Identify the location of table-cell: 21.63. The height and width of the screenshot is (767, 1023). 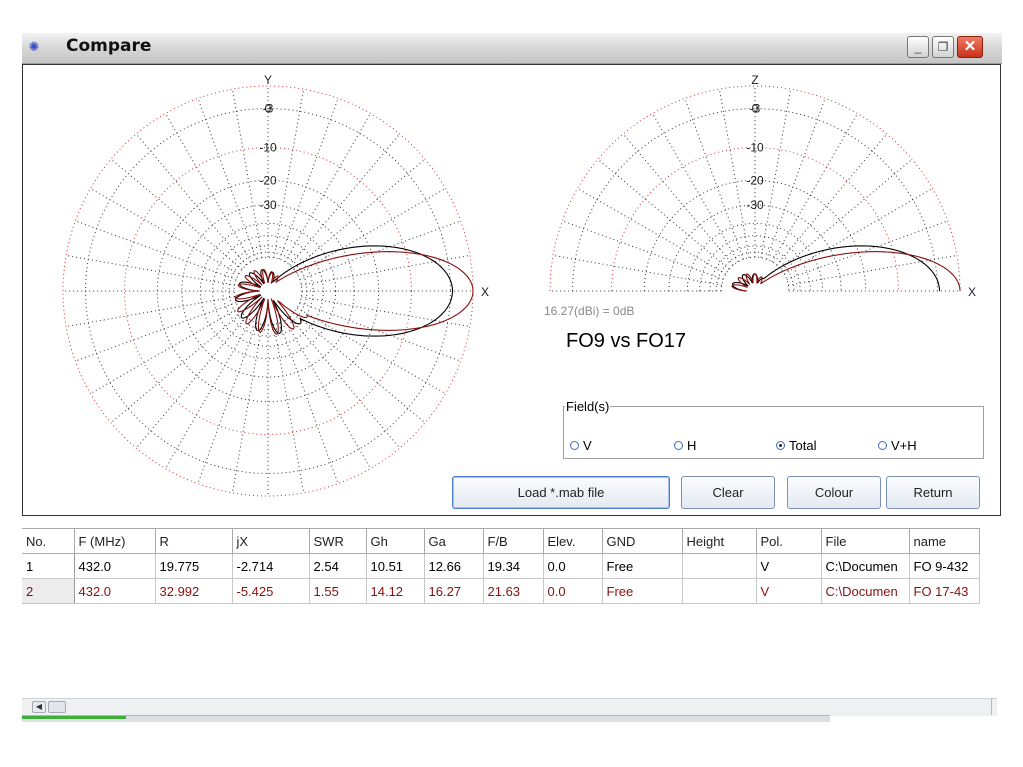
(513, 591).